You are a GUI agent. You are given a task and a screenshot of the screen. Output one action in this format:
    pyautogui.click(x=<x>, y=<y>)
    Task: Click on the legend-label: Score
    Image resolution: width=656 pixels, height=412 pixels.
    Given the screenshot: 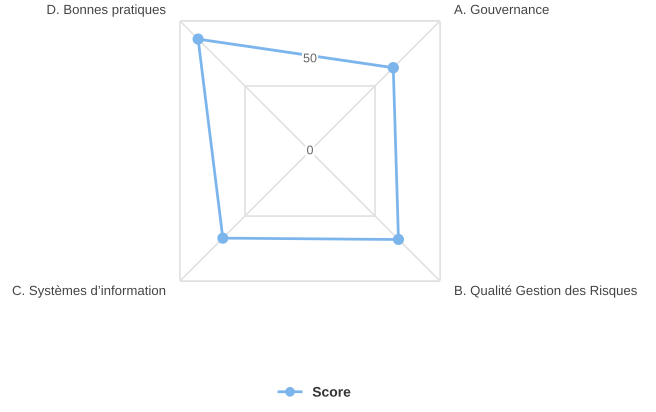 What is the action you would take?
    pyautogui.click(x=331, y=391)
    